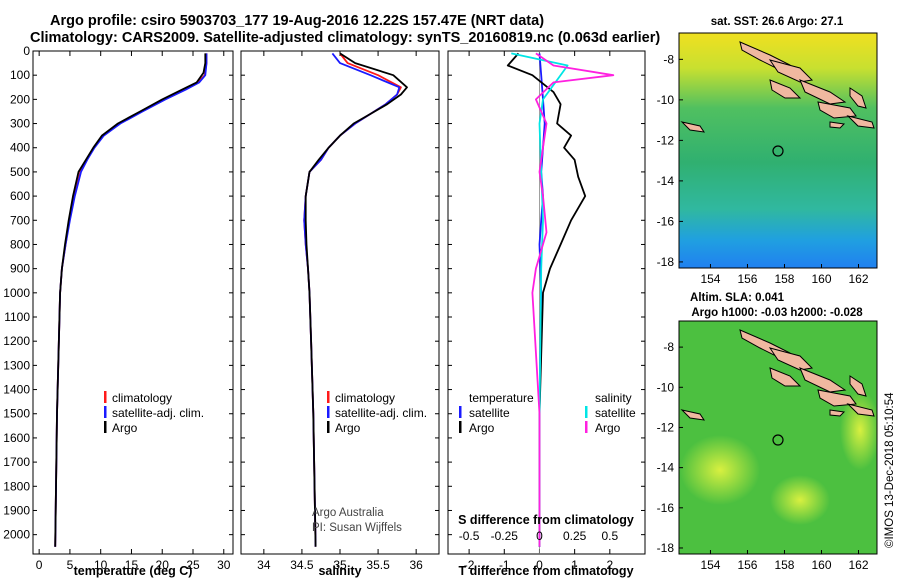  What do you see at coordinates (586, 412) in the screenshot?
I see `legend-swatch-sal-satellite` at bounding box center [586, 412].